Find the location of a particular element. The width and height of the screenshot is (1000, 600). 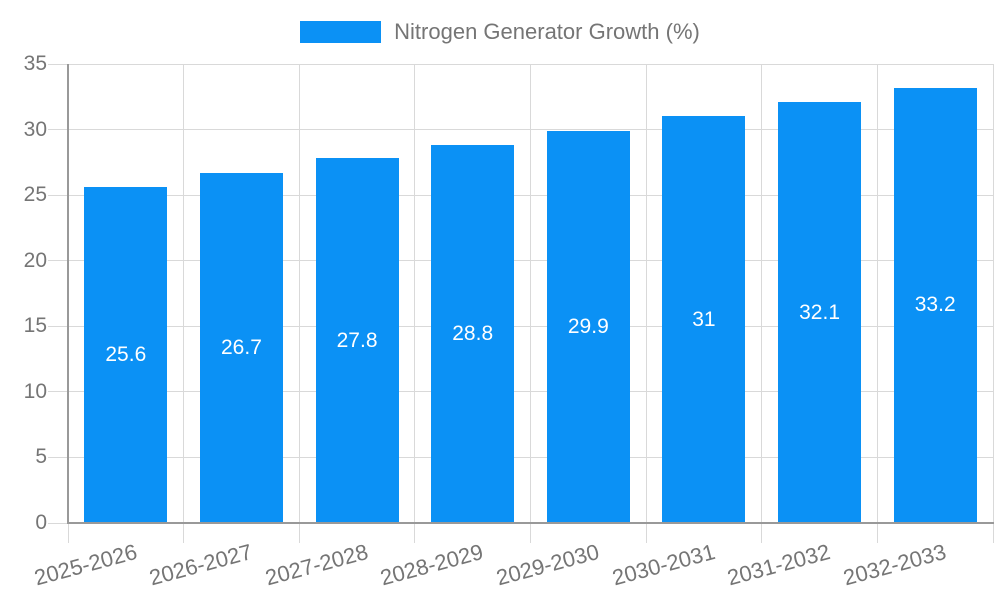

y-axis-line is located at coordinates (68, 293).